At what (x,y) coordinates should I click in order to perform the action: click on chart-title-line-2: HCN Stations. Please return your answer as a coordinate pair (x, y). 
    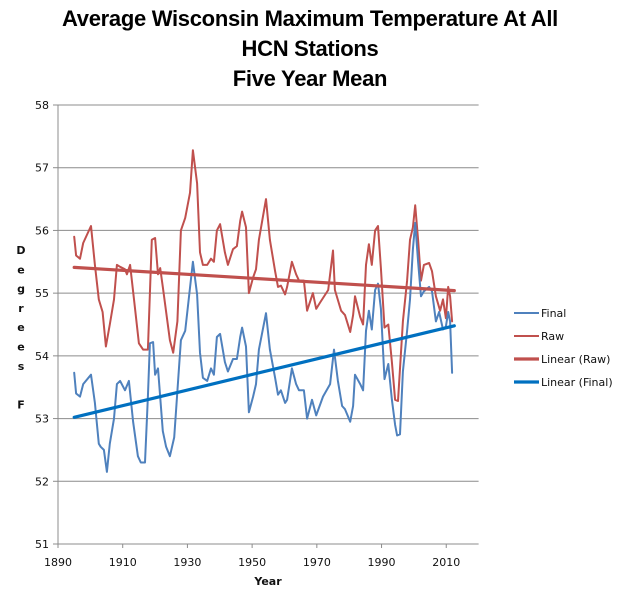
    Looking at the image, I should click on (310, 48).